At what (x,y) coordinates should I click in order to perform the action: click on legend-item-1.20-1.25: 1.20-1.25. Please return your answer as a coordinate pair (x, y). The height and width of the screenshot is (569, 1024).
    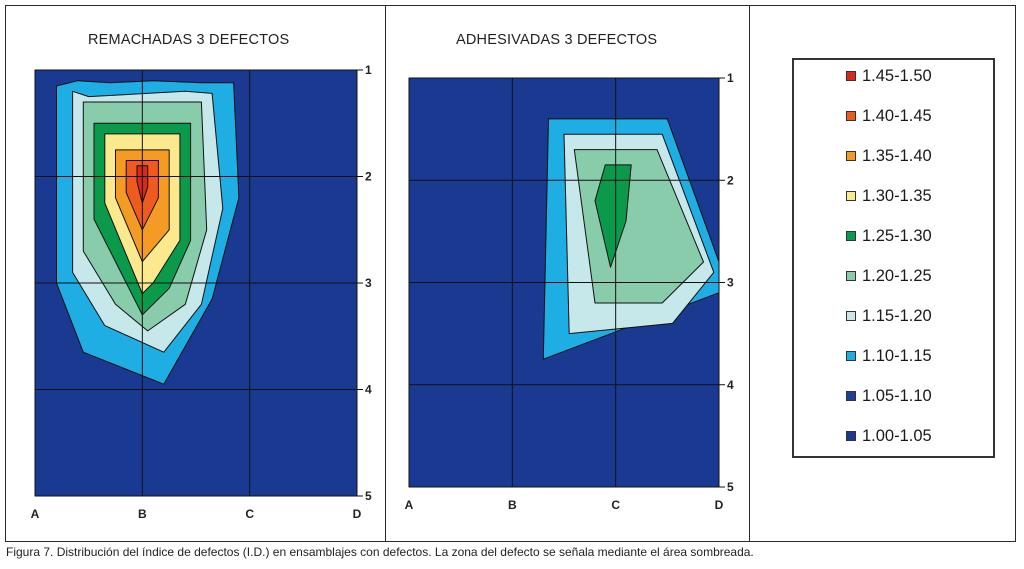
    Looking at the image, I should click on (889, 276).